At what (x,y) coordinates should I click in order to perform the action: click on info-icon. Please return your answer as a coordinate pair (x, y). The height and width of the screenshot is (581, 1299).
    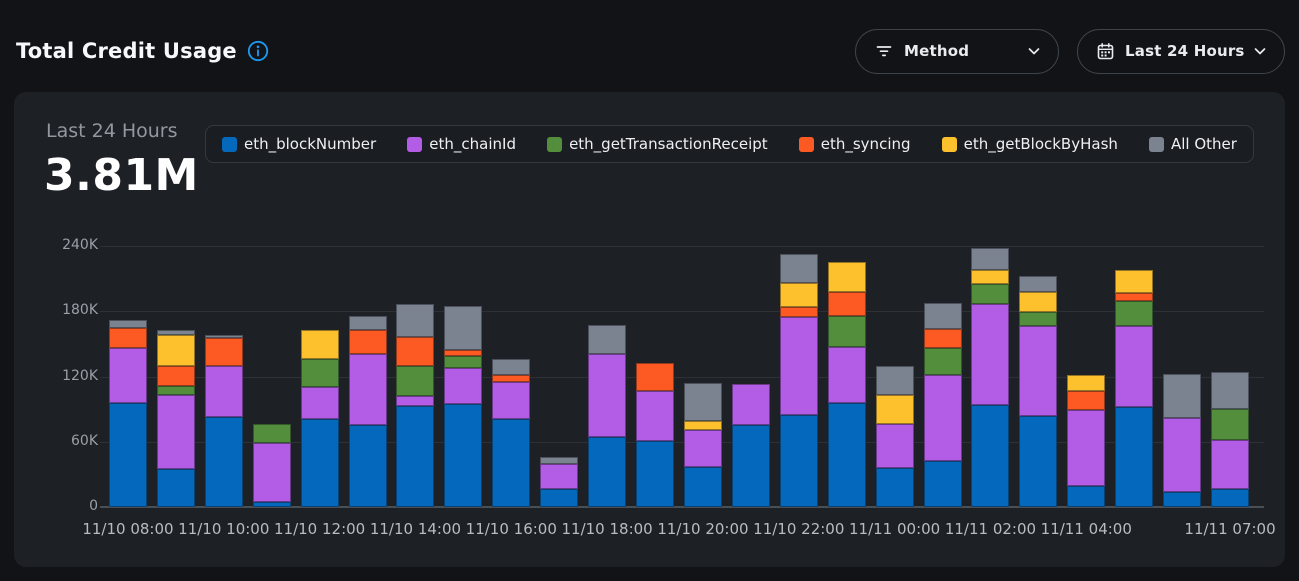
    Looking at the image, I should click on (258, 51).